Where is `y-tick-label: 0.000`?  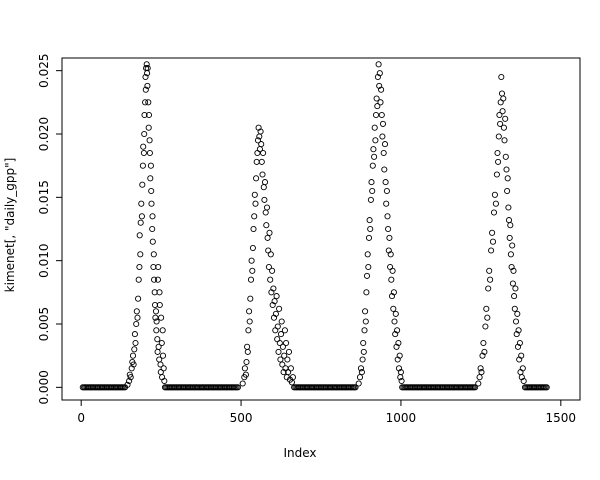
y-tick-label: 0.000 is located at coordinates (44, 387).